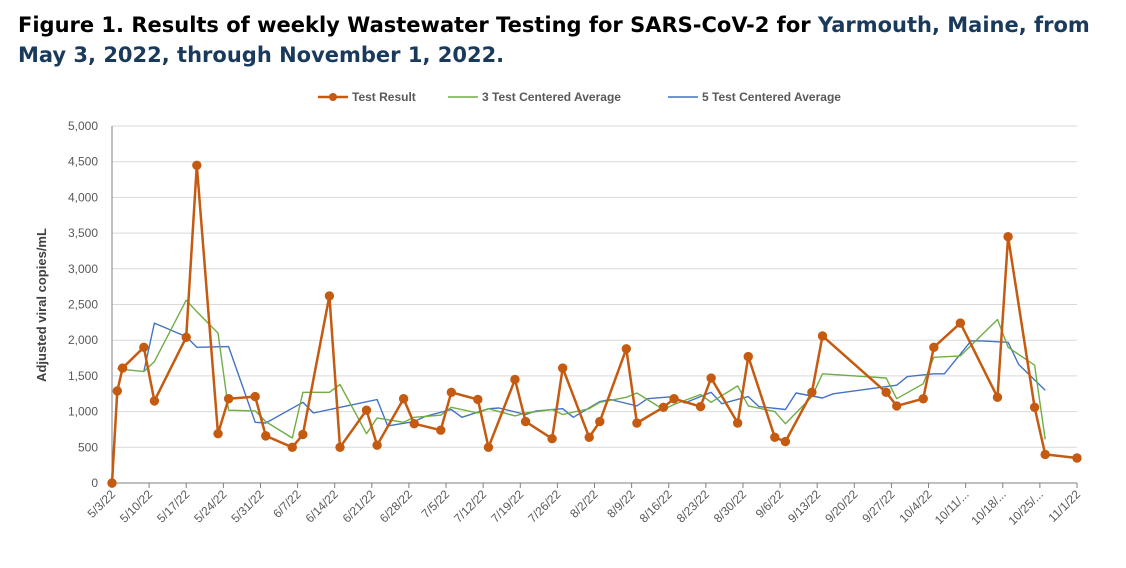  What do you see at coordinates (384, 97) in the screenshot?
I see `legend-label: Test Result` at bounding box center [384, 97].